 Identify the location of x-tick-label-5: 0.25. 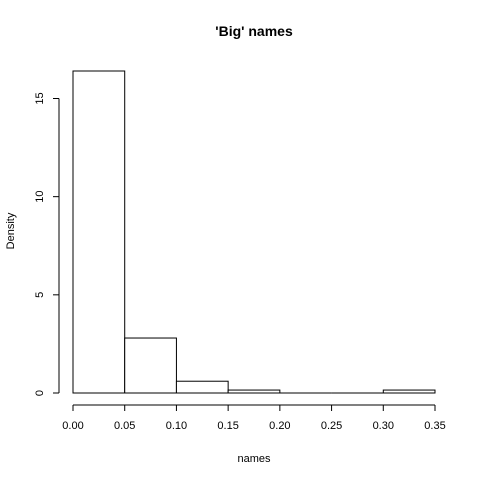
(331, 426).